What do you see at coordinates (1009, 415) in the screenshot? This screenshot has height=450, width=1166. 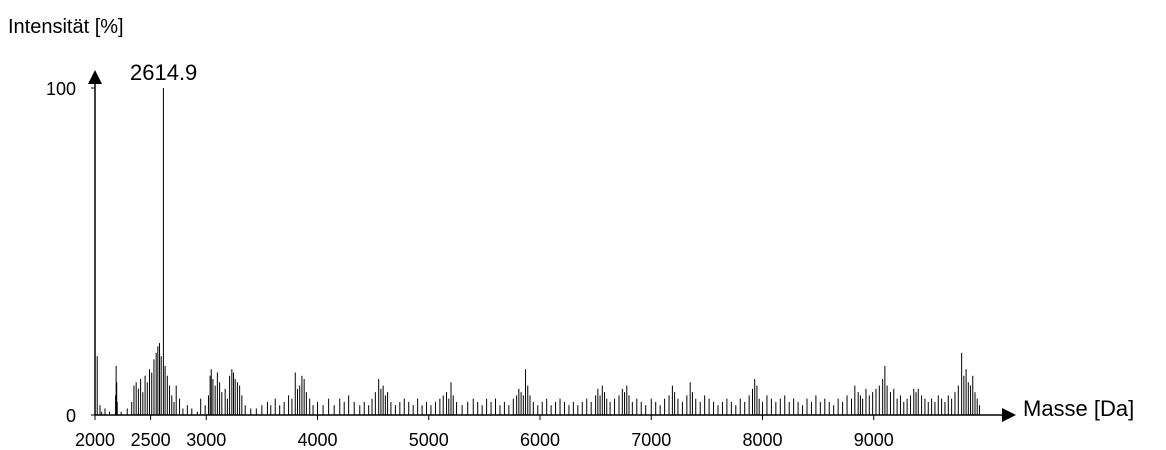 I see `x-axis-arrow` at bounding box center [1009, 415].